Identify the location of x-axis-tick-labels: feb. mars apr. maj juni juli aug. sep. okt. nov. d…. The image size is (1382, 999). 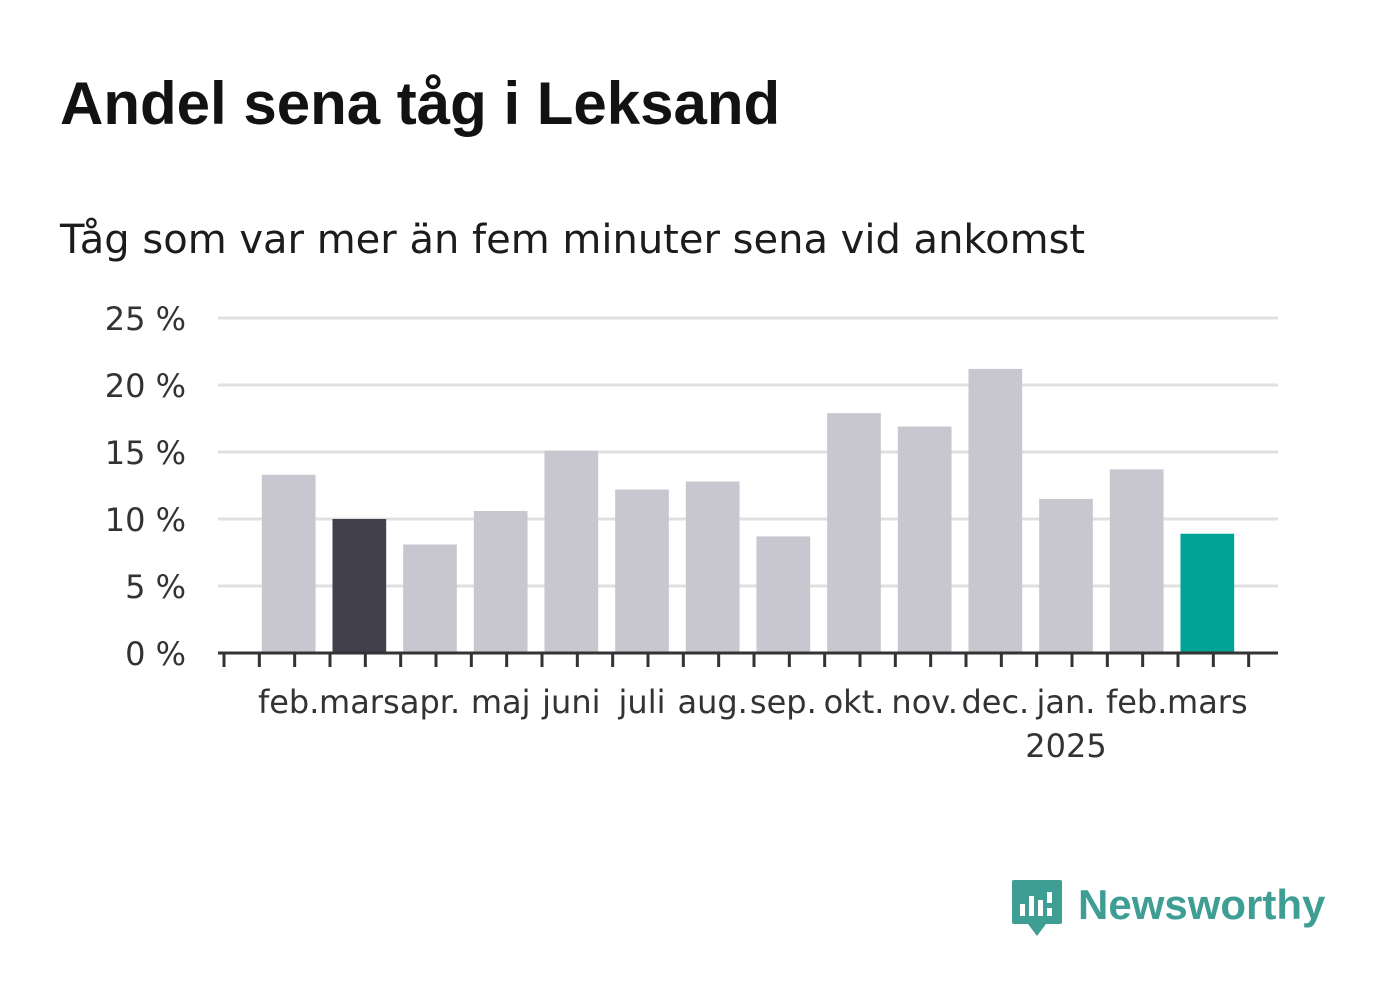
(753, 724).